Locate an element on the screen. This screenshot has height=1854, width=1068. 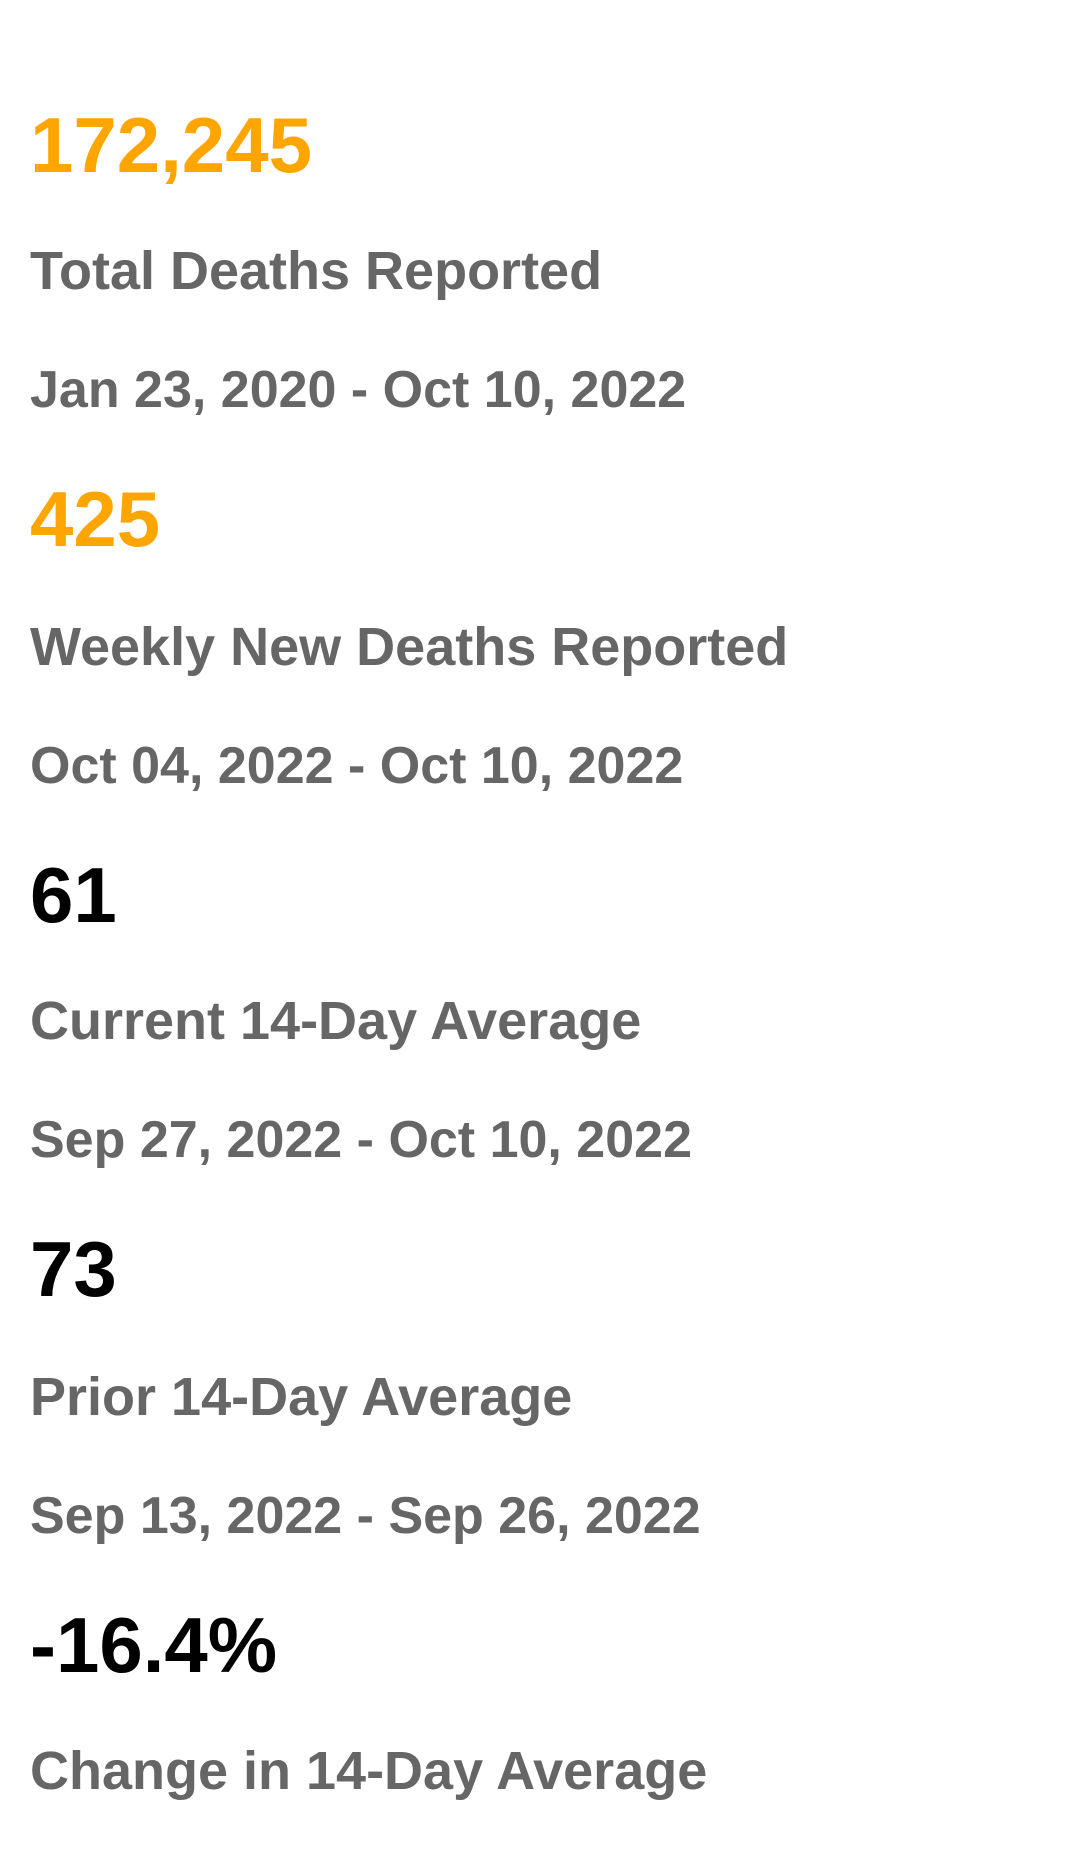
weekly-deaths-range: Oct 04, 2022 - Oct 10, 2022 is located at coordinates (357, 766).